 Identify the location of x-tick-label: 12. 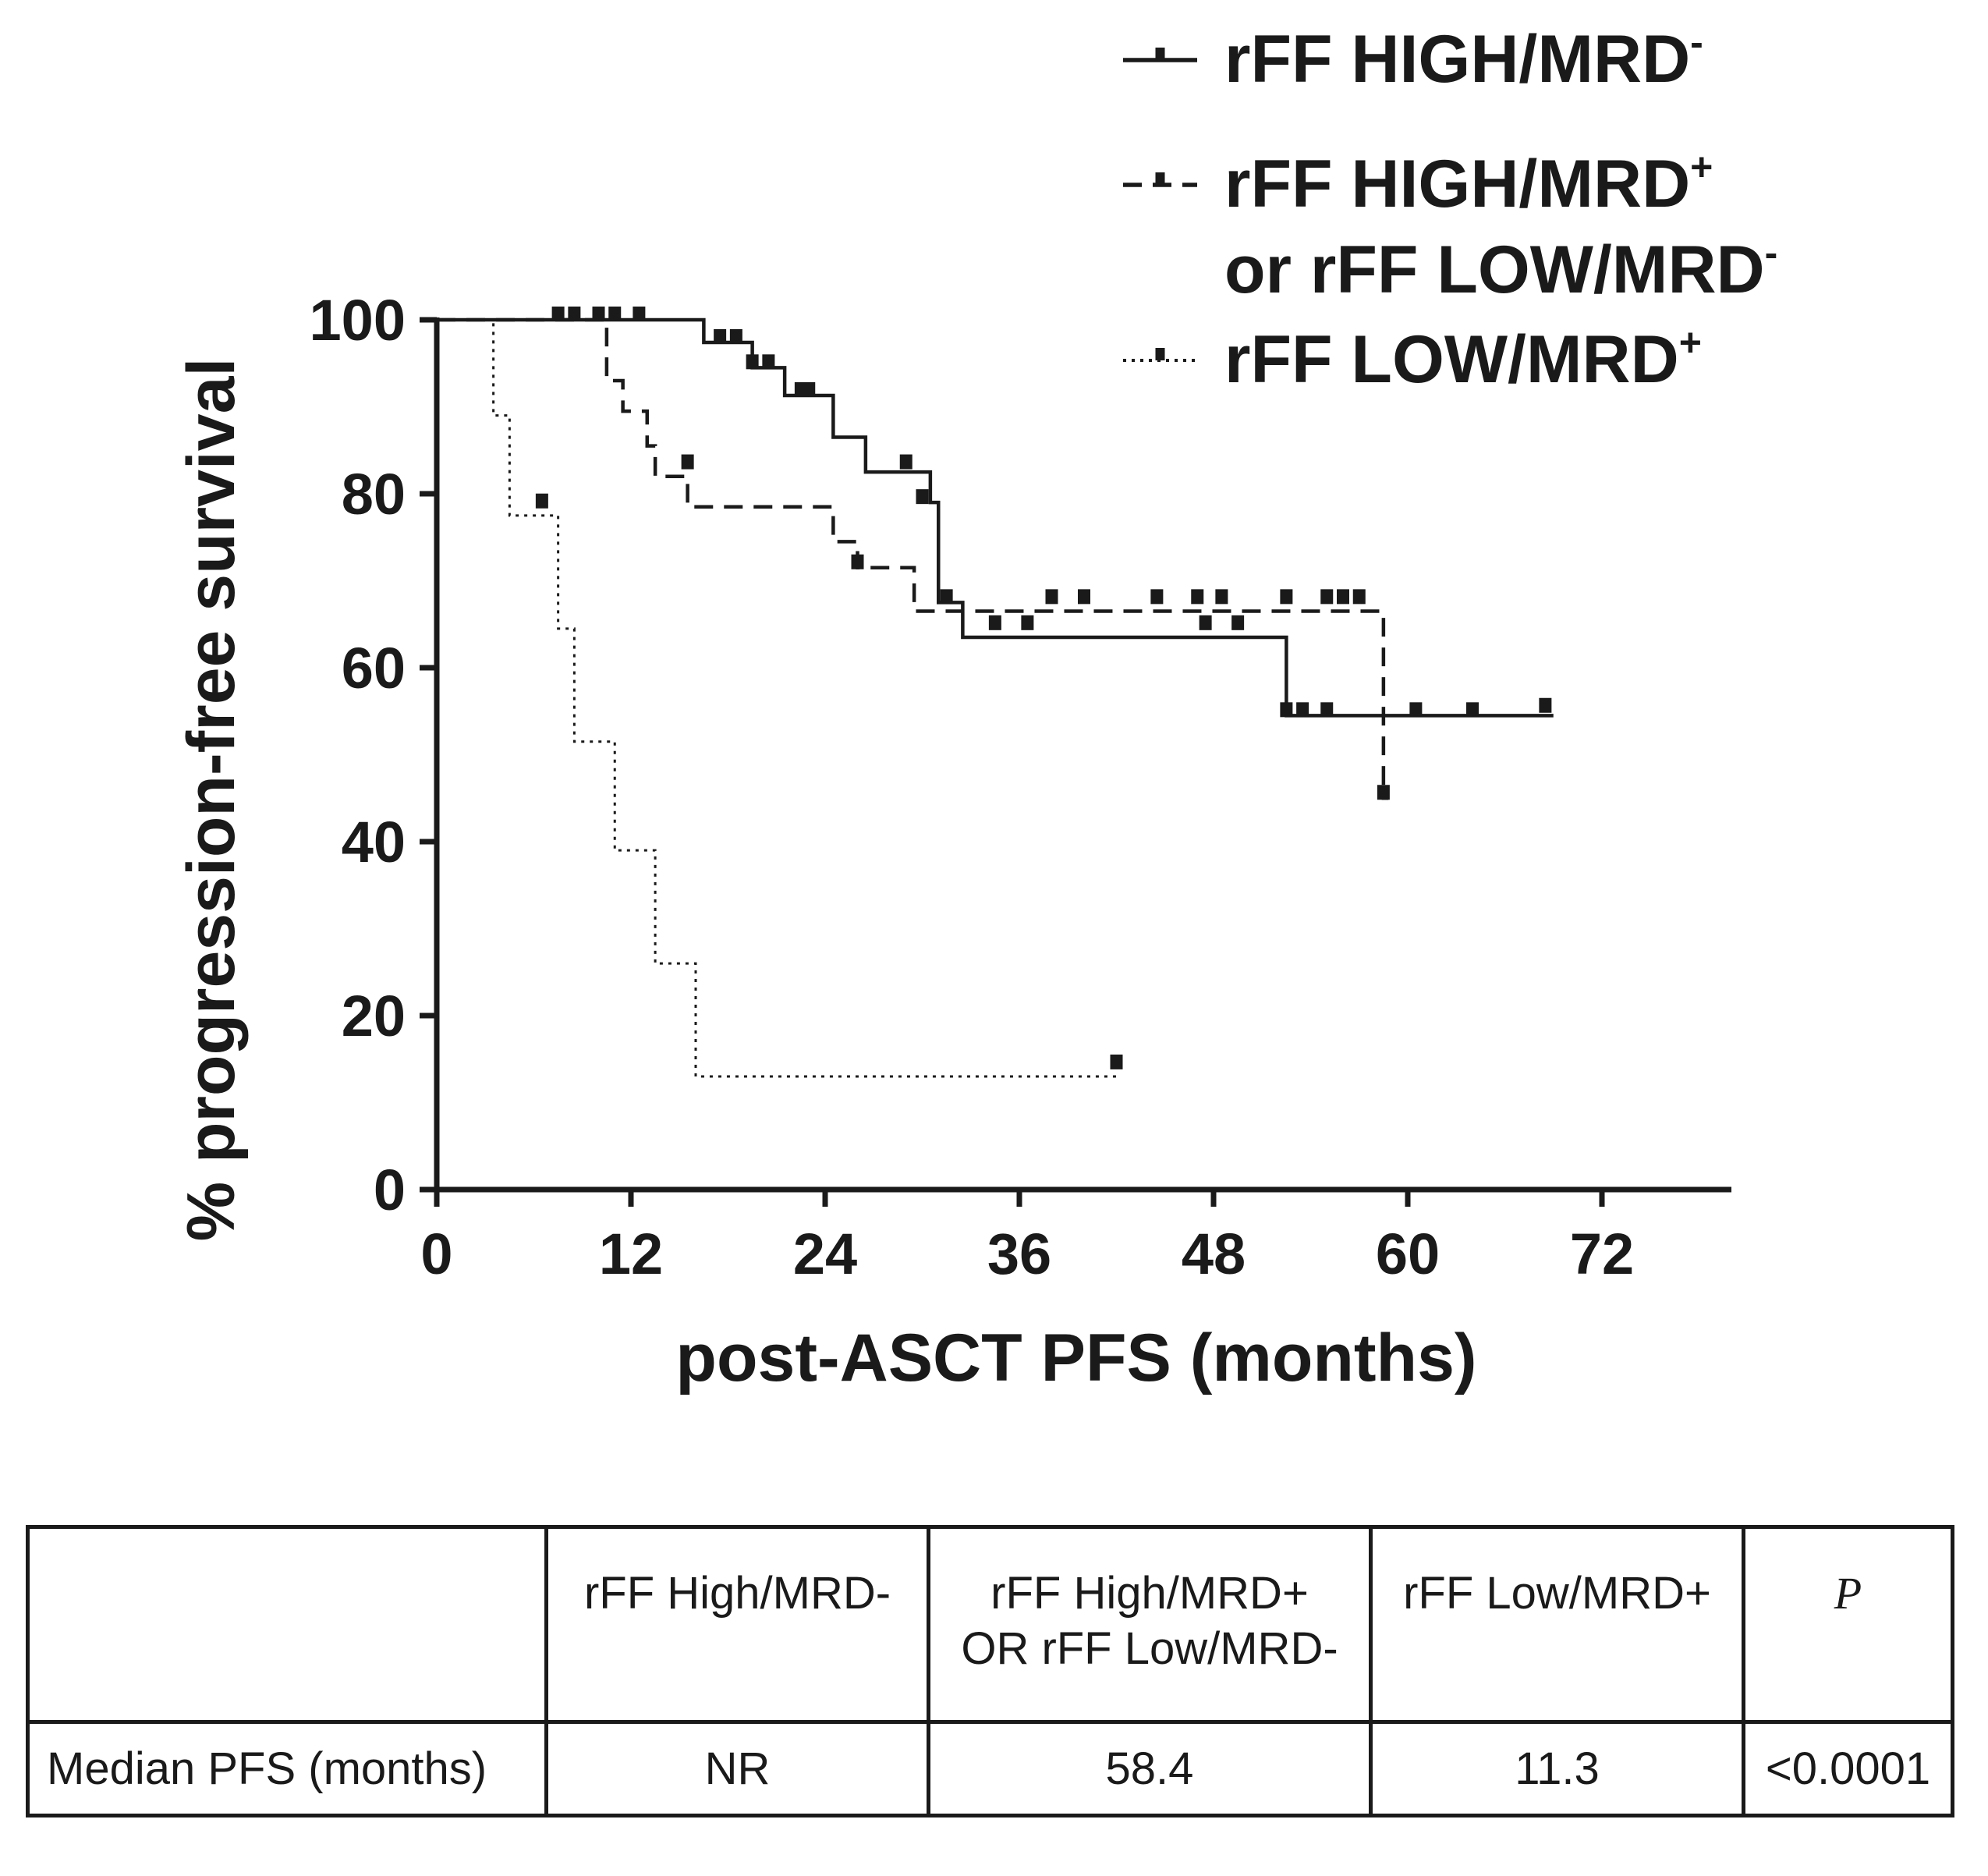
(631, 1254).